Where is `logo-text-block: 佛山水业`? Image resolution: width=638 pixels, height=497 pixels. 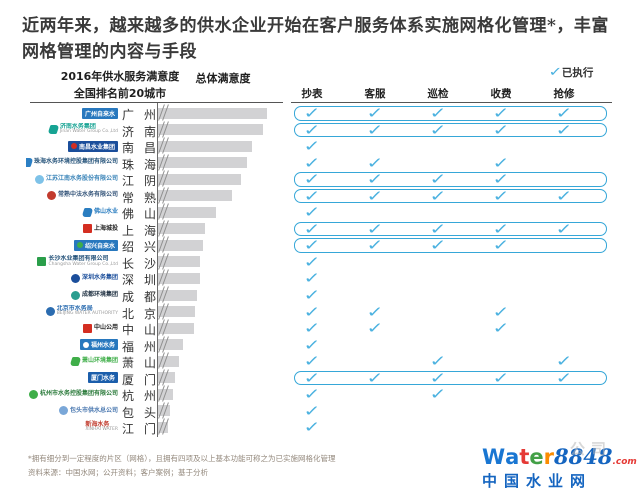
logo-text-block: 佛山水业 is located at coordinates (105, 211).